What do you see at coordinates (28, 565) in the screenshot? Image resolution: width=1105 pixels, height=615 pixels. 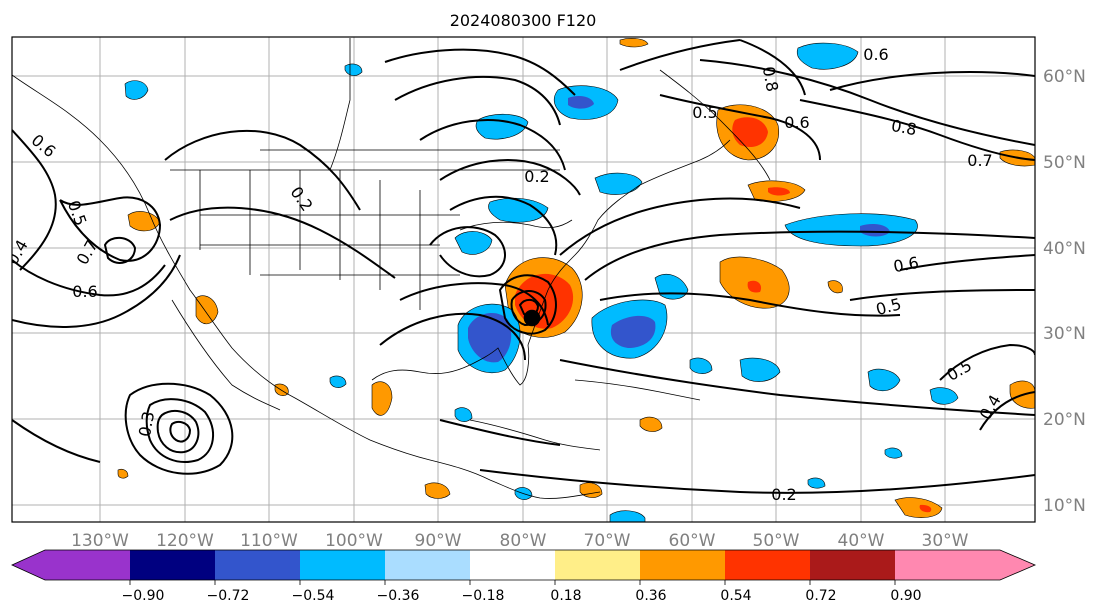 I see `colorbar-extend-low` at bounding box center [28, 565].